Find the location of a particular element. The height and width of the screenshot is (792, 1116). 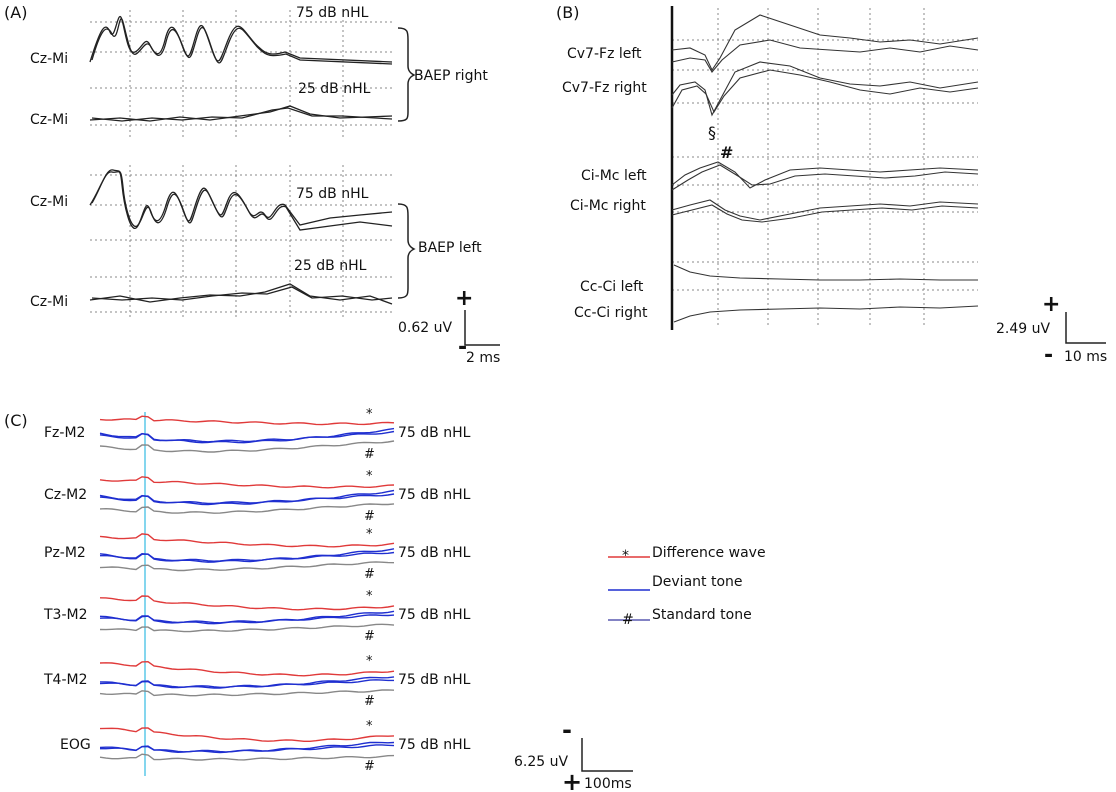

channel-label: EOG is located at coordinates (75, 745).